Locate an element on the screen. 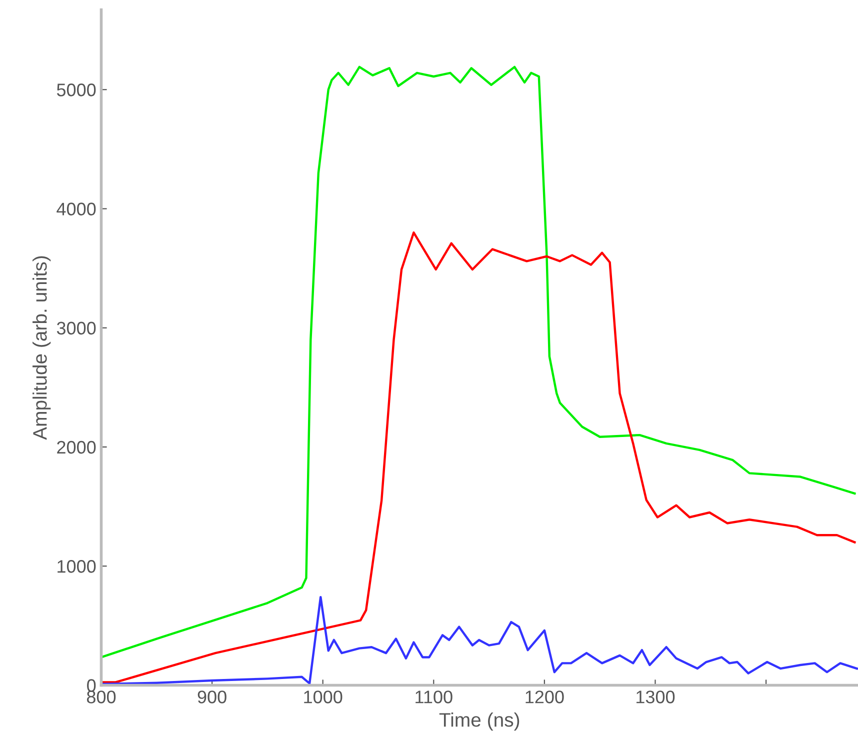  y-tick-label: 5000 is located at coordinates (76, 90).